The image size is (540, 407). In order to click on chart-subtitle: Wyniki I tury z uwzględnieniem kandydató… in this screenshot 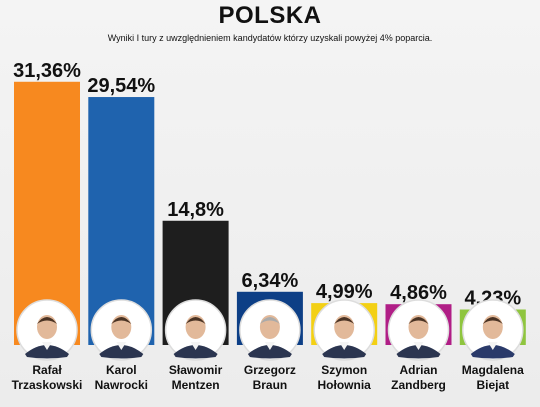, I will do `click(270, 38)`.